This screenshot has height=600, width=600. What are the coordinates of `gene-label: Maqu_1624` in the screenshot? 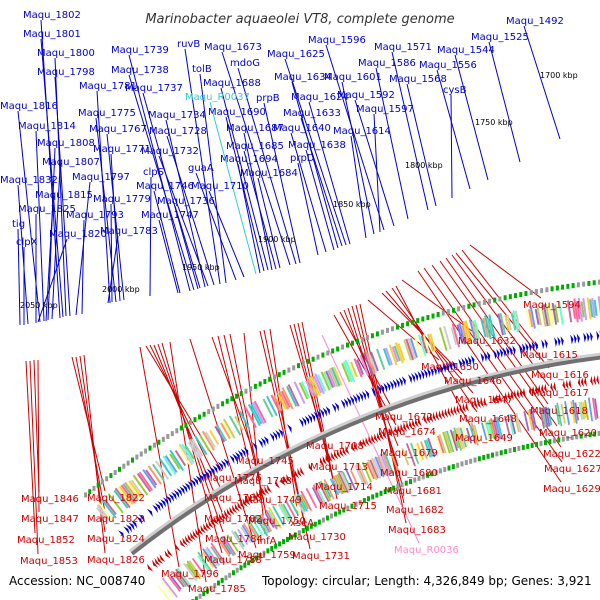 It's located at (320, 97).